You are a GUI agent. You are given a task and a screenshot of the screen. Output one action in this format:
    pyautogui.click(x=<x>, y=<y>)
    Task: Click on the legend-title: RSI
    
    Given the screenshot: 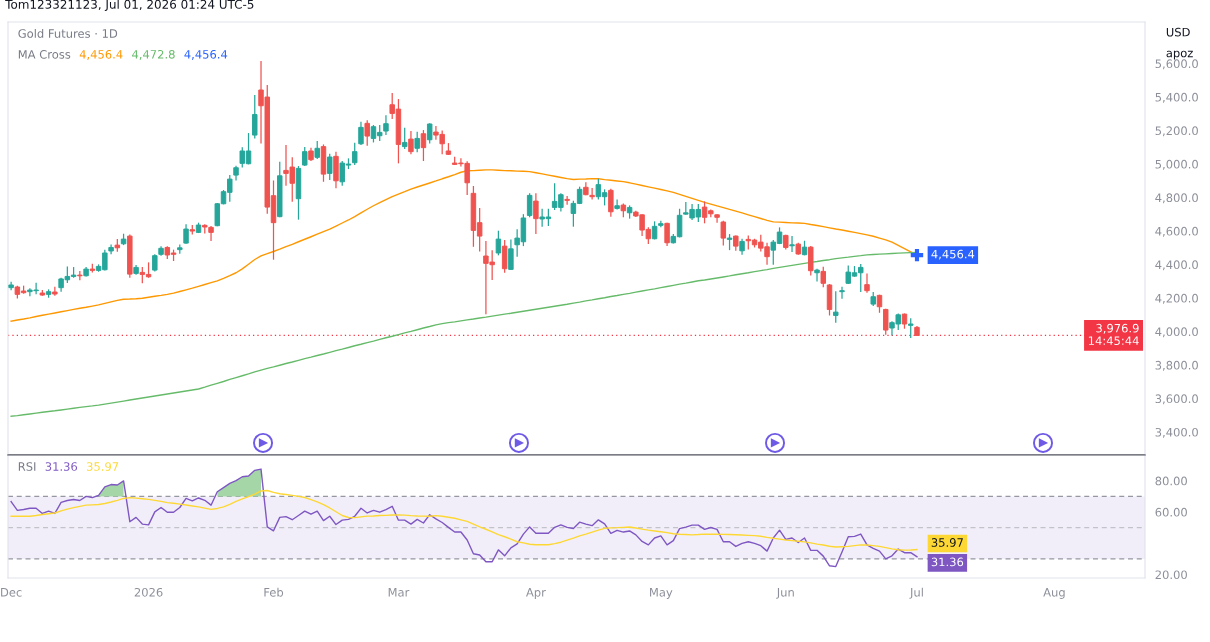 What is the action you would take?
    pyautogui.click(x=27, y=466)
    